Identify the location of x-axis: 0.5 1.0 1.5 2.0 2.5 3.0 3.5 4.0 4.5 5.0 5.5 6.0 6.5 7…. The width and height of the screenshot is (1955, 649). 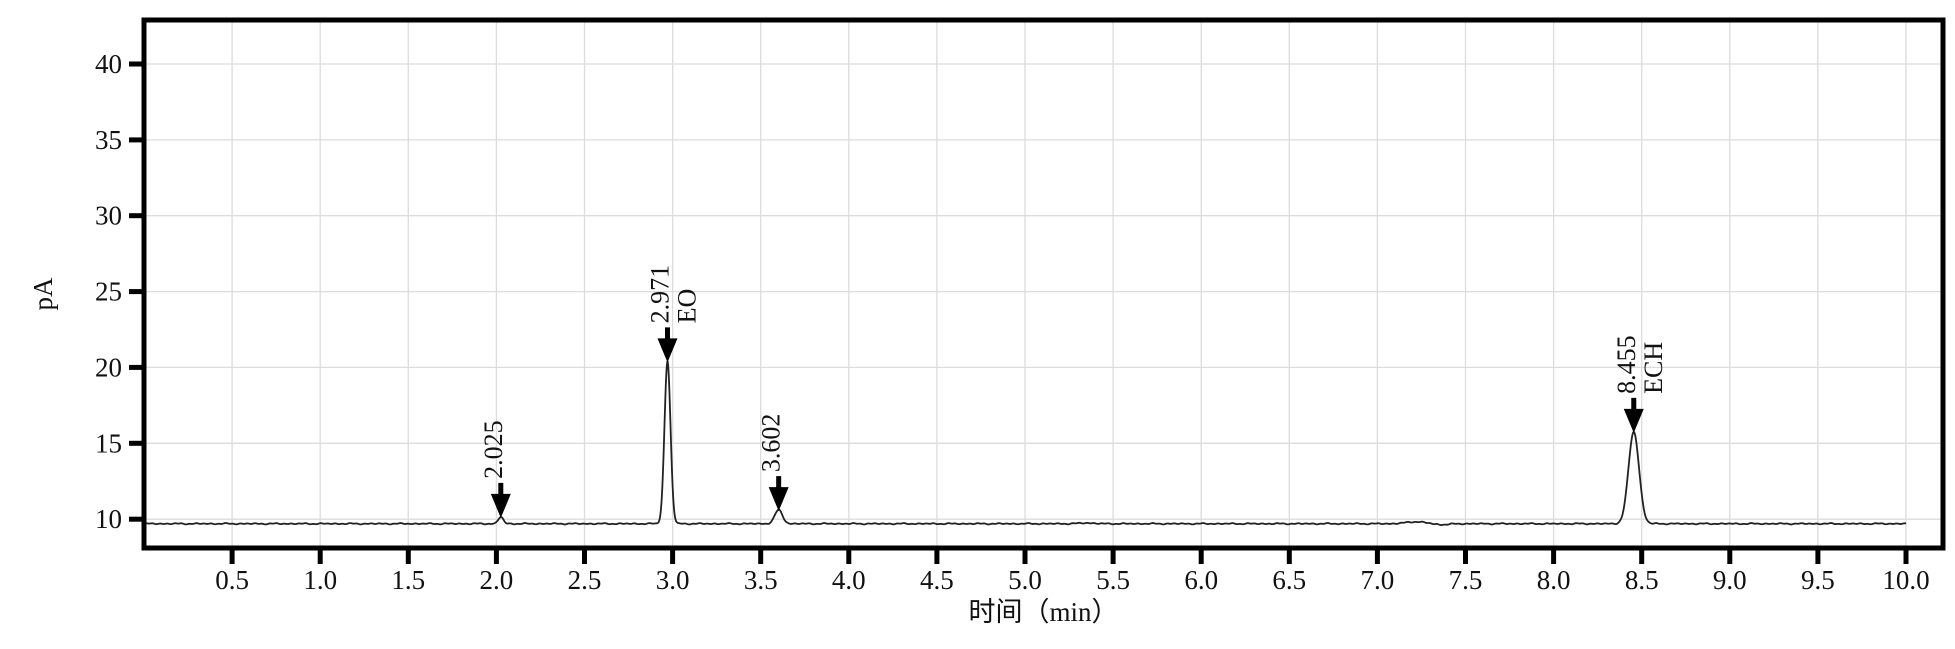
(1072, 572).